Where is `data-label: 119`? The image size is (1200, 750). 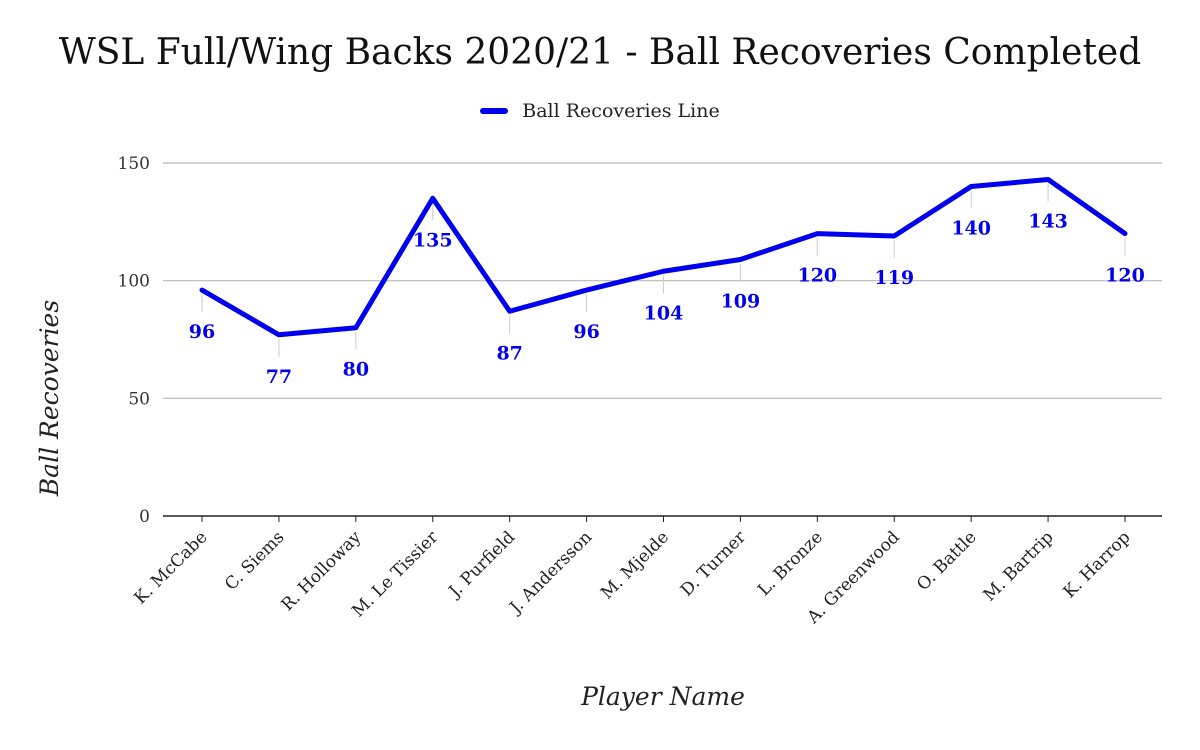 data-label: 119 is located at coordinates (894, 278).